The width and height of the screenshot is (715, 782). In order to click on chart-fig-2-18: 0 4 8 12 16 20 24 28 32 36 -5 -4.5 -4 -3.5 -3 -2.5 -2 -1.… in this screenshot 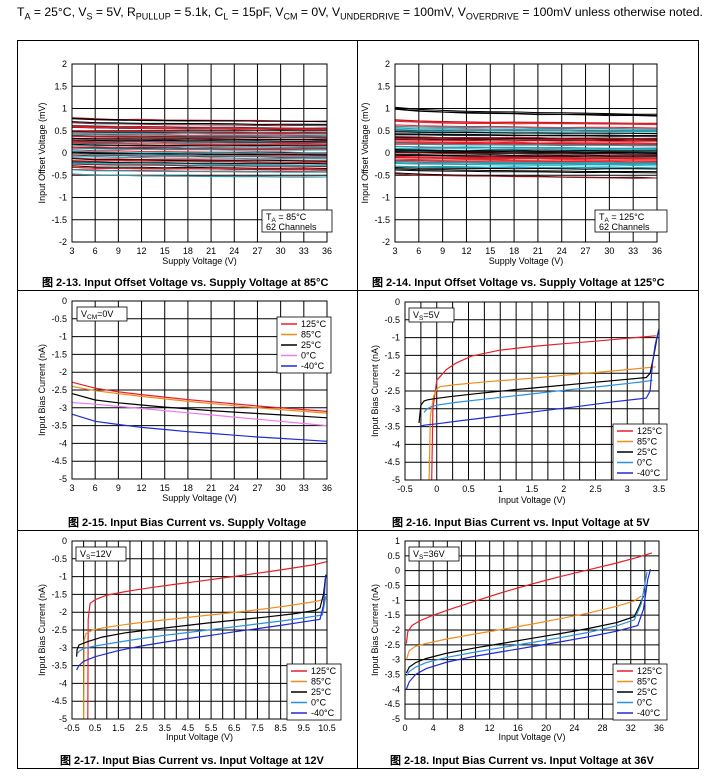, I will do `click(527, 649)`.